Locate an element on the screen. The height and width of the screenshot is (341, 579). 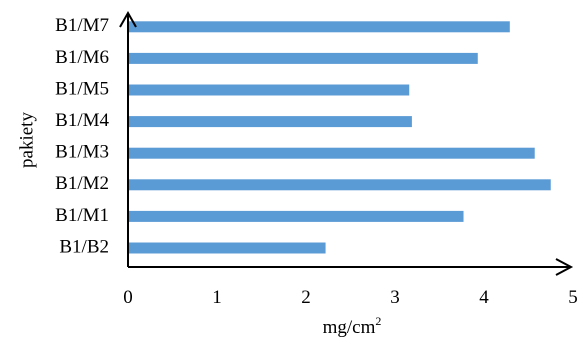
x-tick-label-5: 5 is located at coordinates (573, 297).